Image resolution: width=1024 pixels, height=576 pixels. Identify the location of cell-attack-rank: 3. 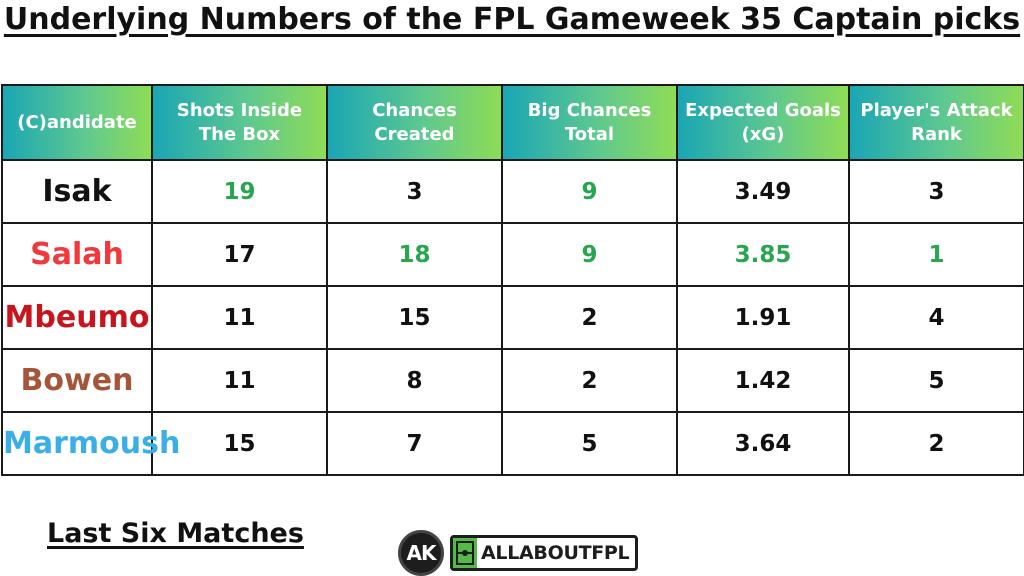
(936, 191).